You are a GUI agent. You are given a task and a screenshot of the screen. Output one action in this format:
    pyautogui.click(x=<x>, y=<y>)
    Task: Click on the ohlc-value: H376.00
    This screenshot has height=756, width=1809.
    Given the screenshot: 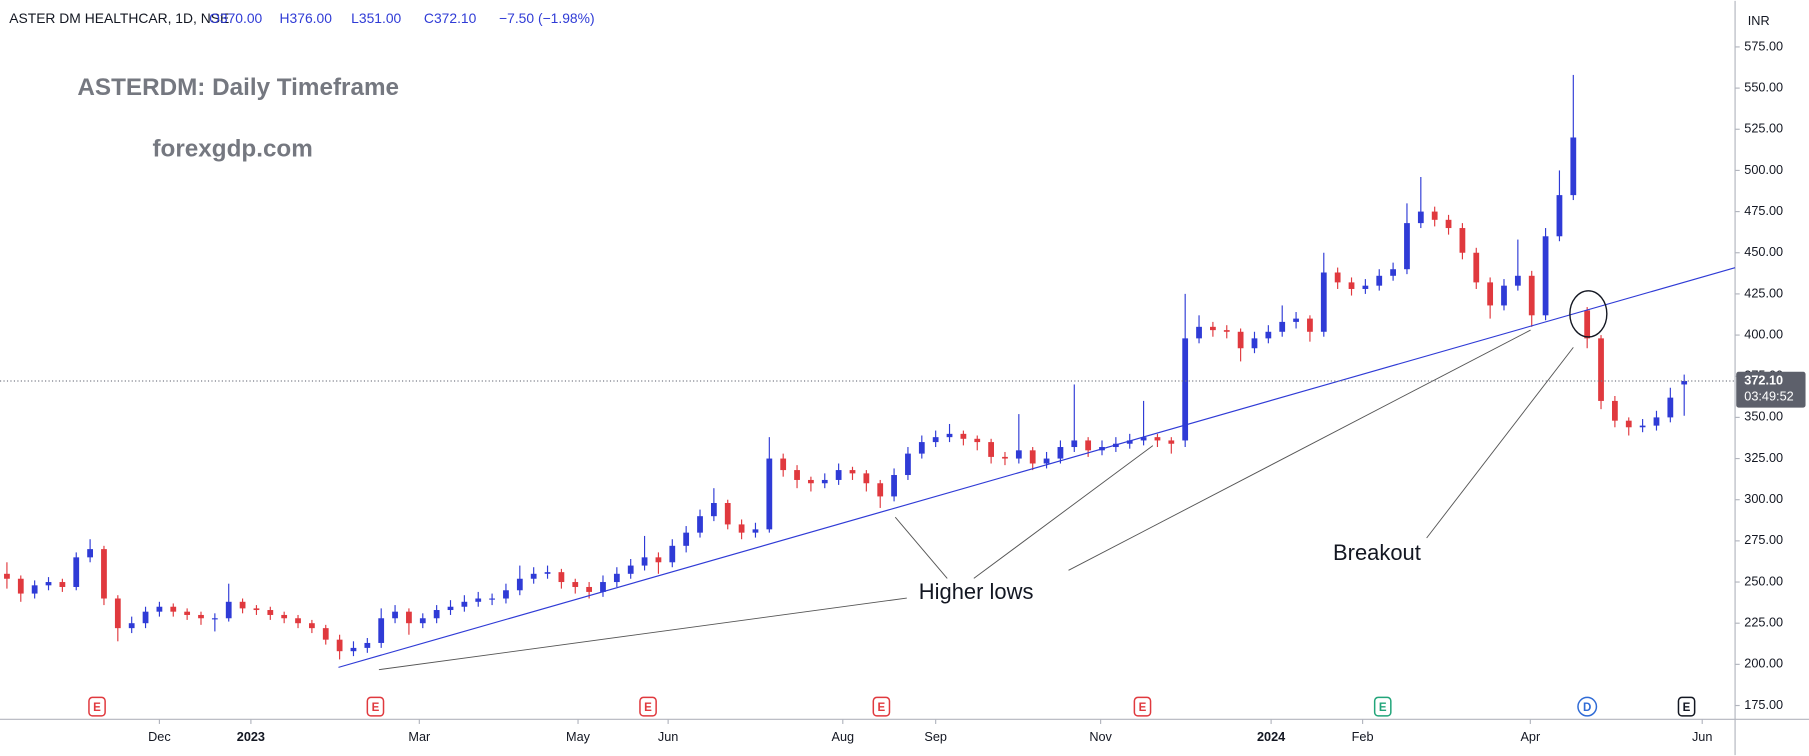 What is the action you would take?
    pyautogui.click(x=306, y=18)
    